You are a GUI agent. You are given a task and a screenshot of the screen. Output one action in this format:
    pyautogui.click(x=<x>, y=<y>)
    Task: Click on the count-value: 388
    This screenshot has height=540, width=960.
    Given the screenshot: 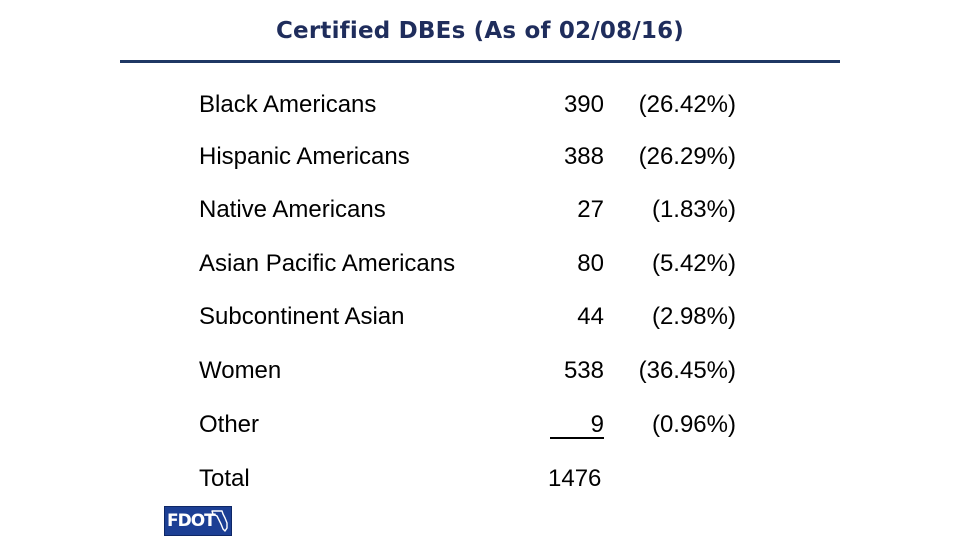 What is the action you would take?
    pyautogui.click(x=583, y=156)
    